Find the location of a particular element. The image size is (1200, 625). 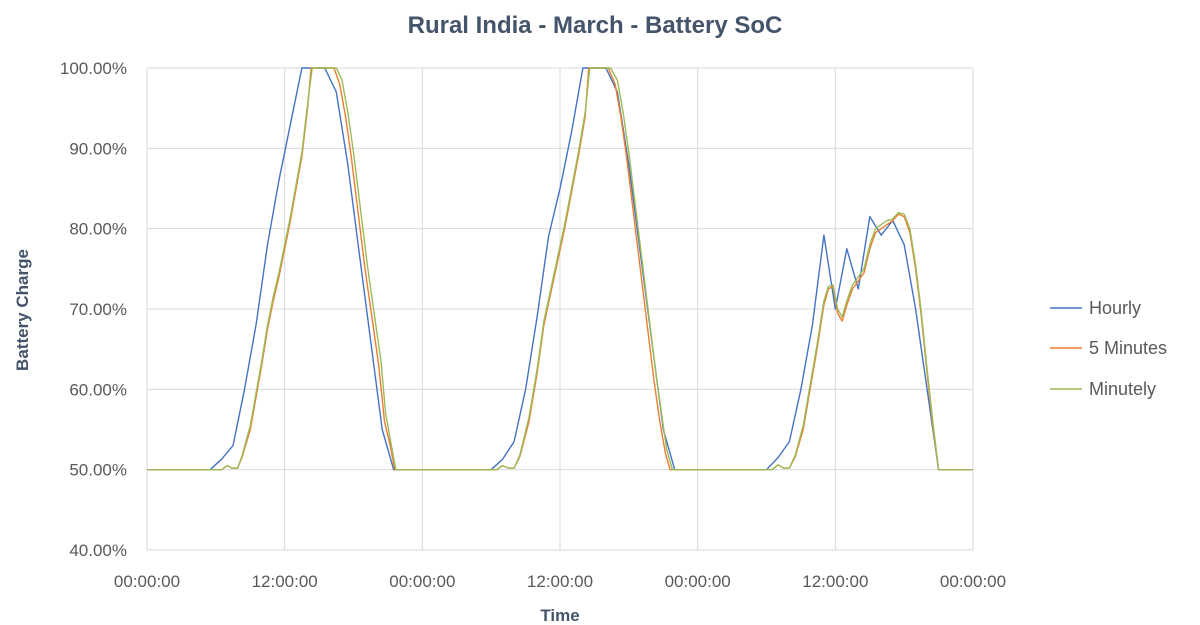

y-tick-label: 40.00% is located at coordinates (98, 550).